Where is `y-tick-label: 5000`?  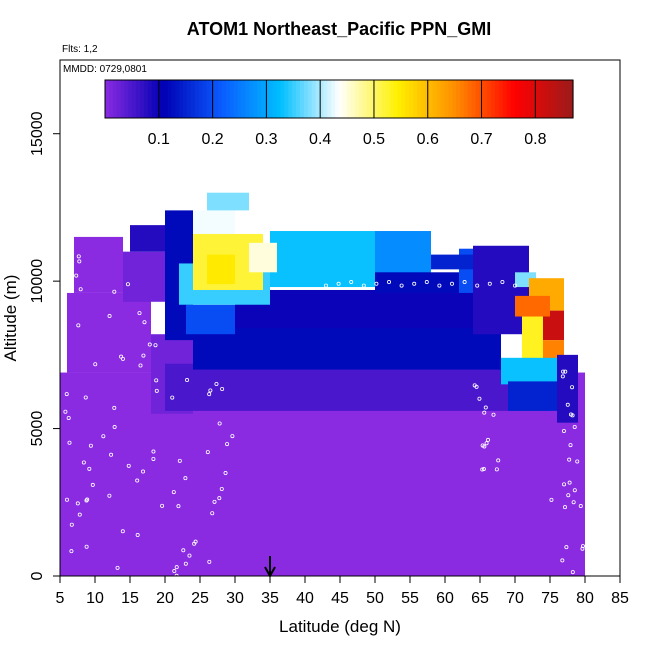
y-tick-label: 5000 is located at coordinates (37, 429).